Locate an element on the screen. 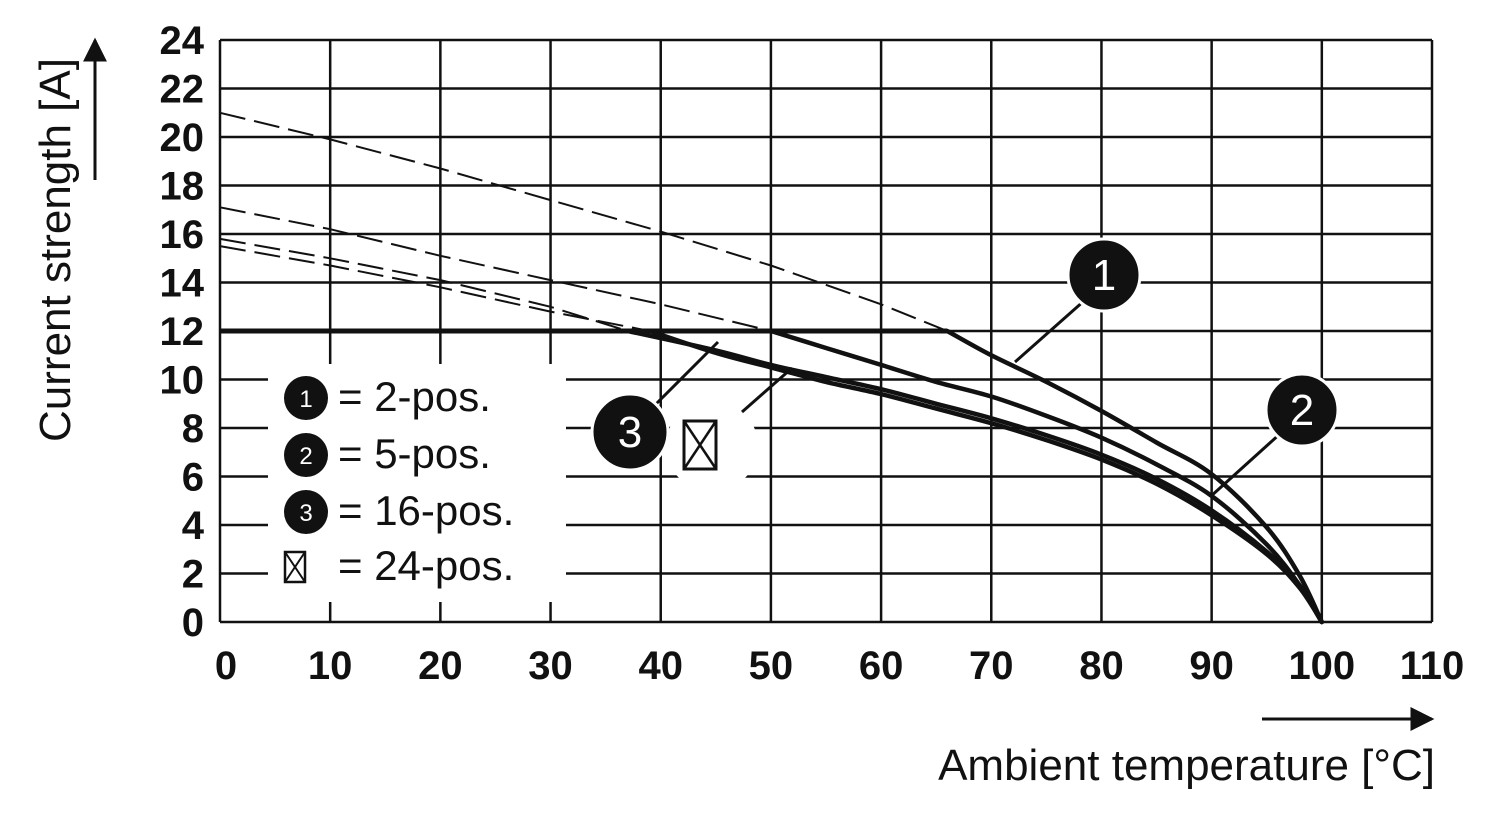 The image size is (1500, 820). y-tick-18: 18 is located at coordinates (182, 187).